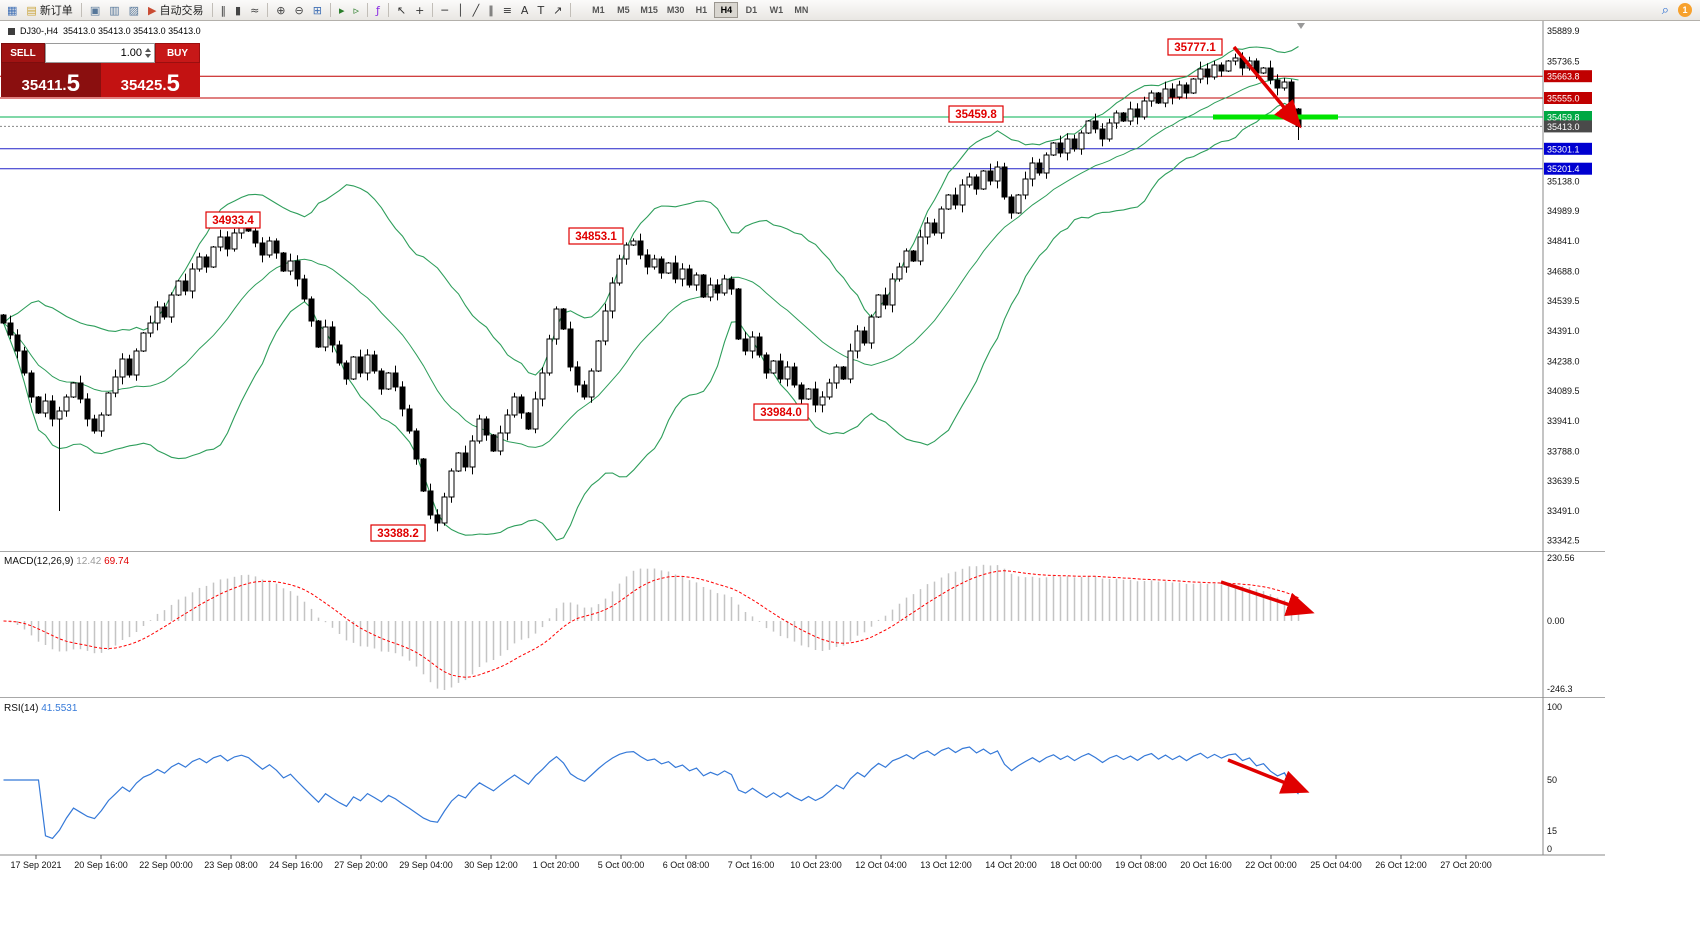  I want to click on timeframe-m30-button: M30, so click(676, 10).